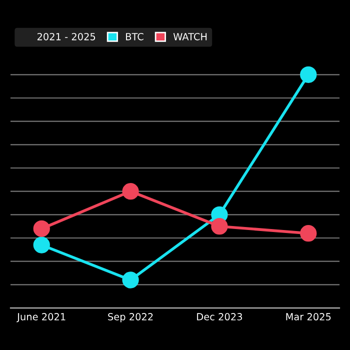  I want to click on x-tick-label: Sep 2022, so click(130, 317).